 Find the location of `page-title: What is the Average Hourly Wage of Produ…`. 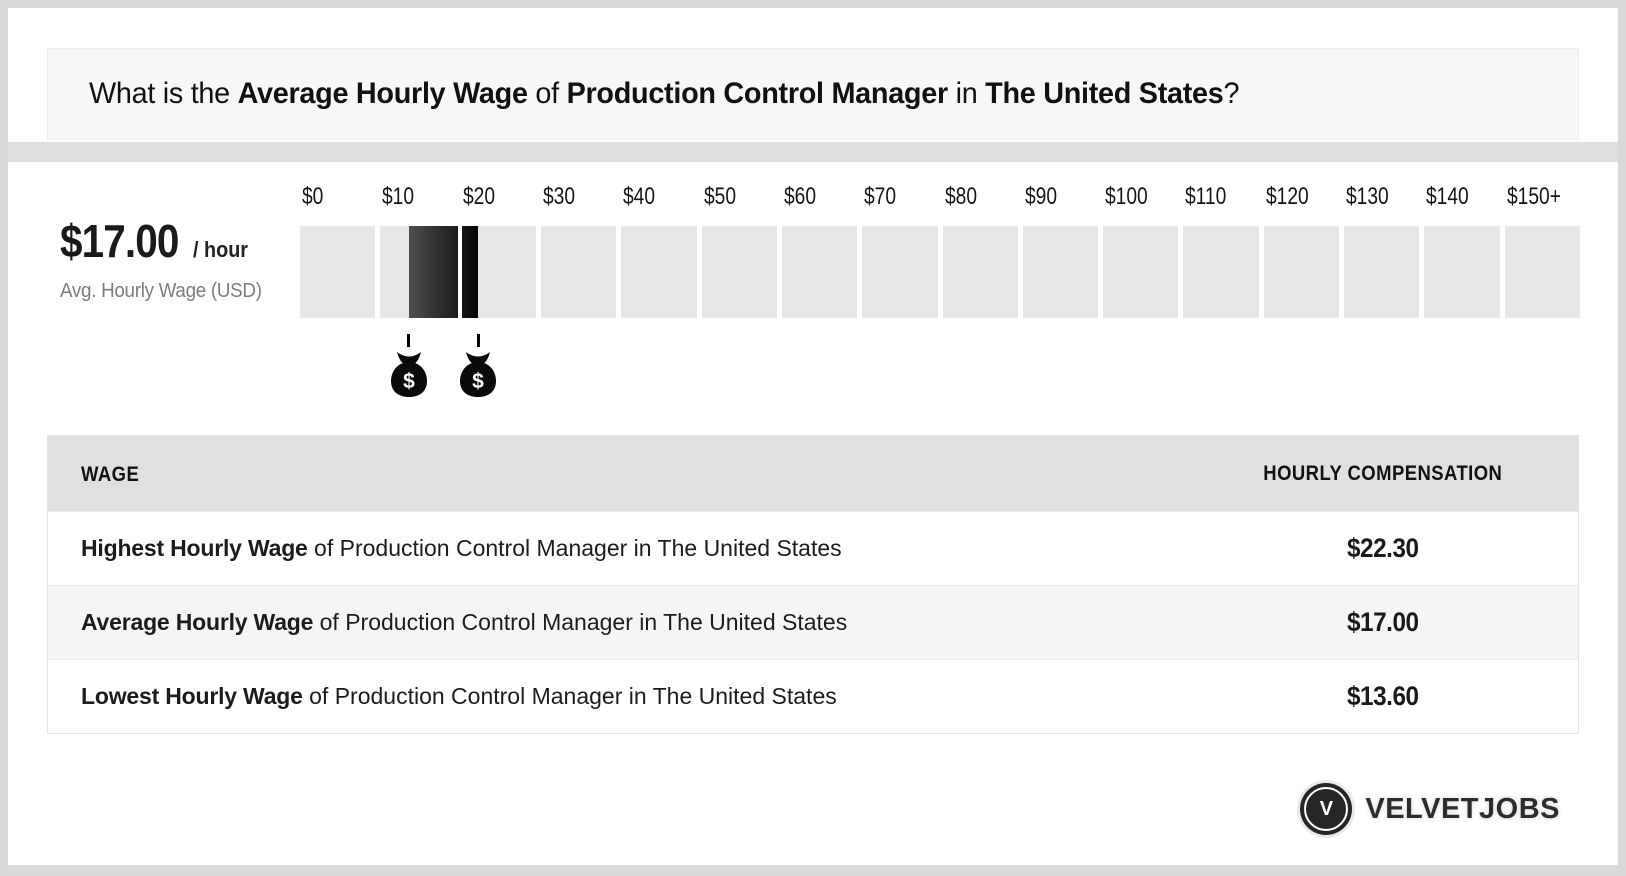

page-title: What is the Average Hourly Wage of Produ… is located at coordinates (664, 94).